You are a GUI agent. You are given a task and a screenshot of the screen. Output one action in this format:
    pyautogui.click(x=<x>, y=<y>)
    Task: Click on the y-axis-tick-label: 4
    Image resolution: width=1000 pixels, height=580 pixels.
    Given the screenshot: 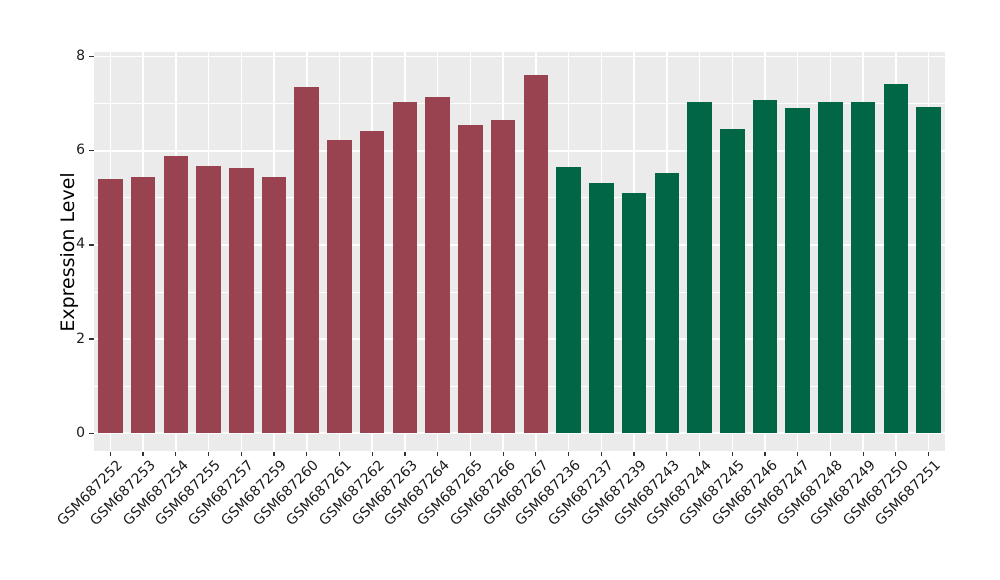 What is the action you would take?
    pyautogui.click(x=80, y=244)
    